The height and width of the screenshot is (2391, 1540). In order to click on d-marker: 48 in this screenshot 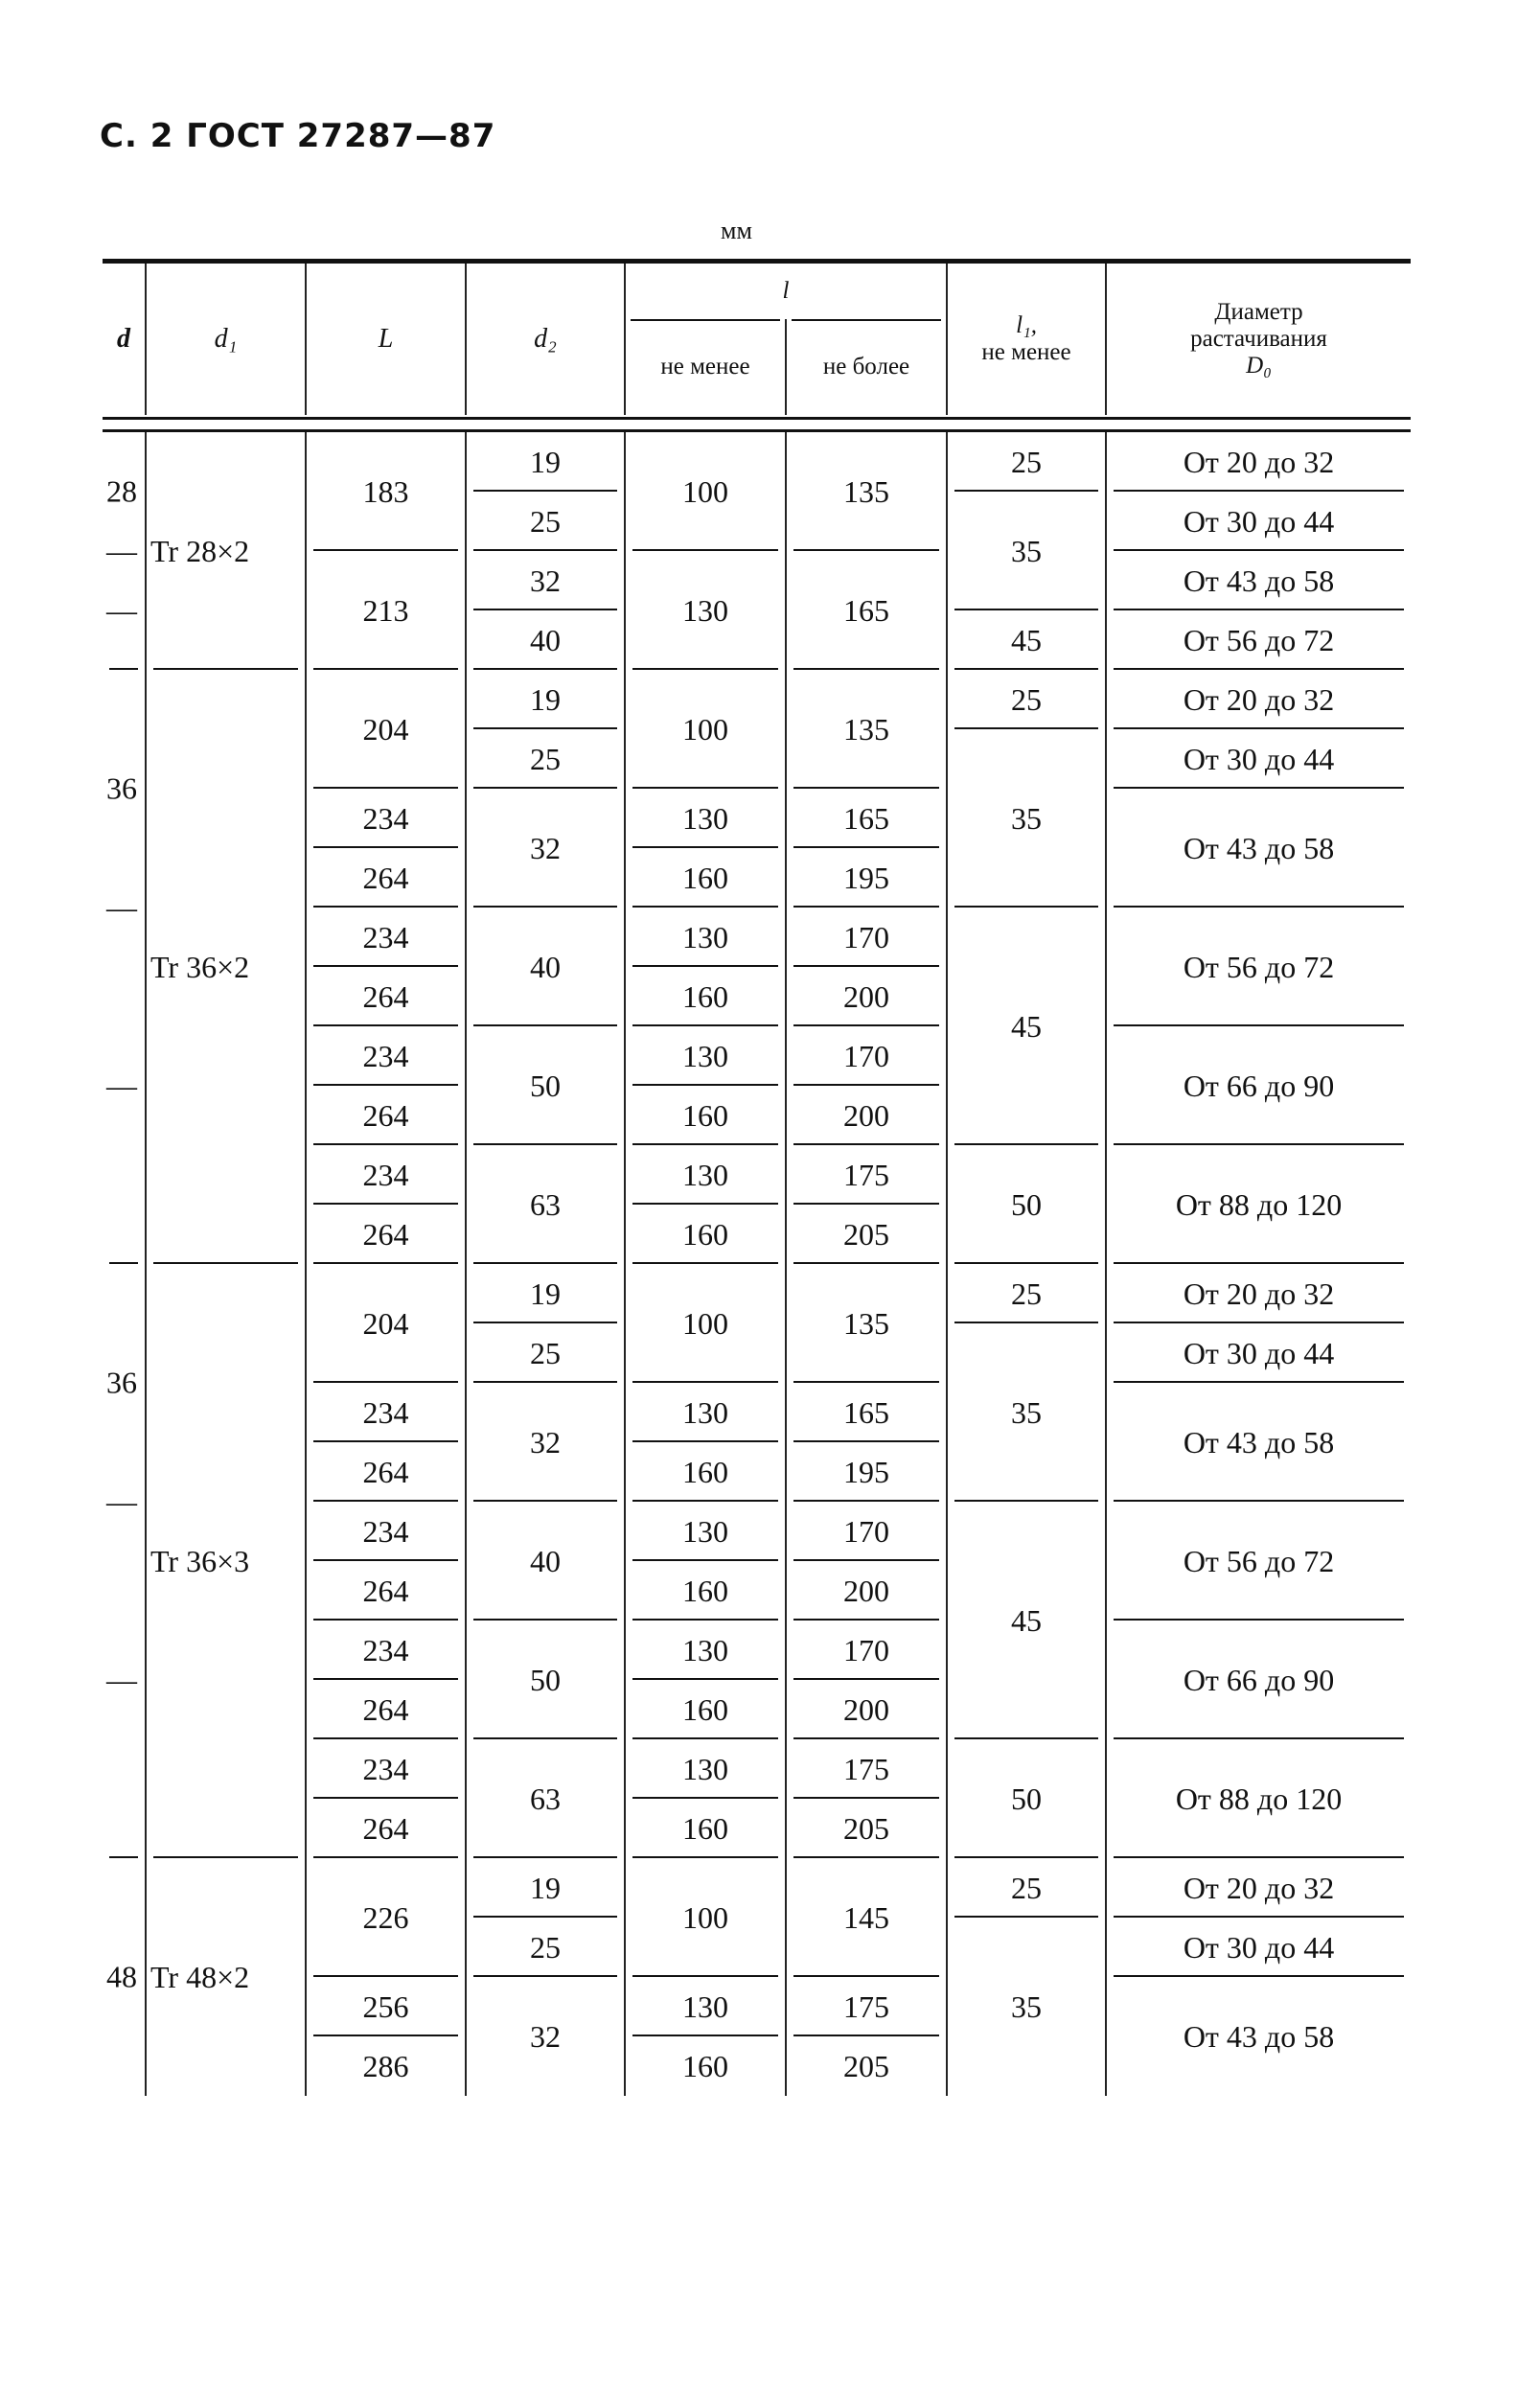, I will do `click(121, 1976)`.